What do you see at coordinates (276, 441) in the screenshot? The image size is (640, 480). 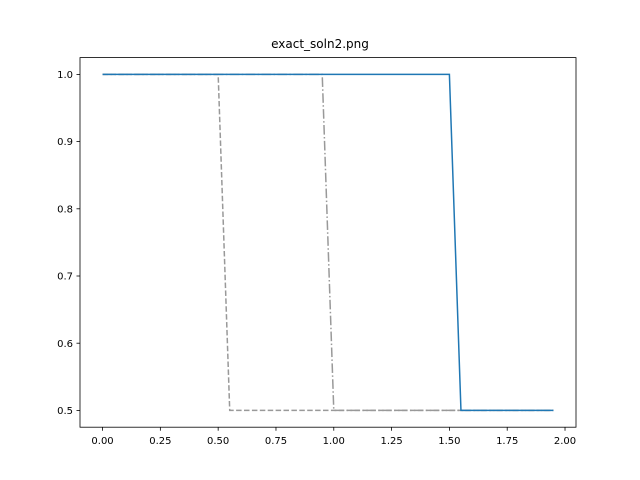 I see `x-tick-label: 0.75` at bounding box center [276, 441].